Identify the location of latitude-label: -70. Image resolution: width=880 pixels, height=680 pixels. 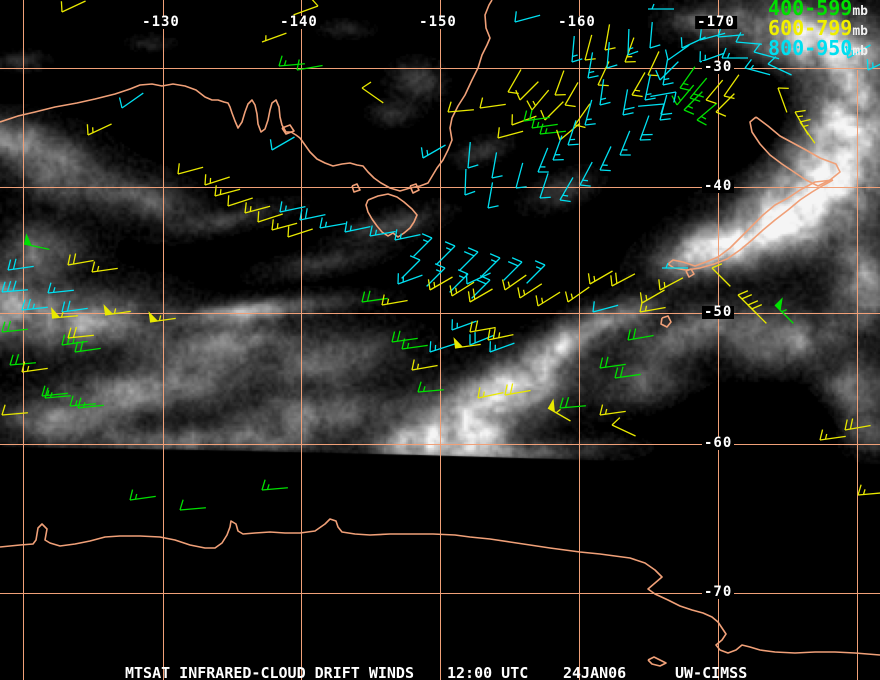
(718, 592).